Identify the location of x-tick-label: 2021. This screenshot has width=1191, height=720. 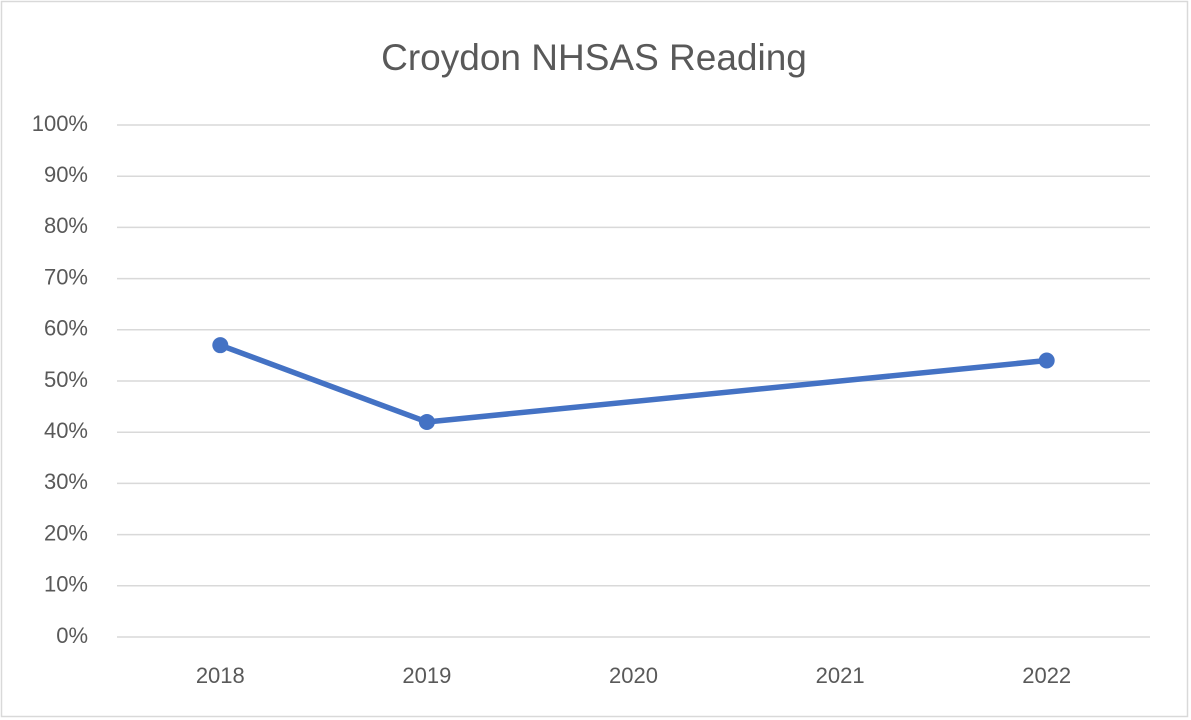
(840, 675).